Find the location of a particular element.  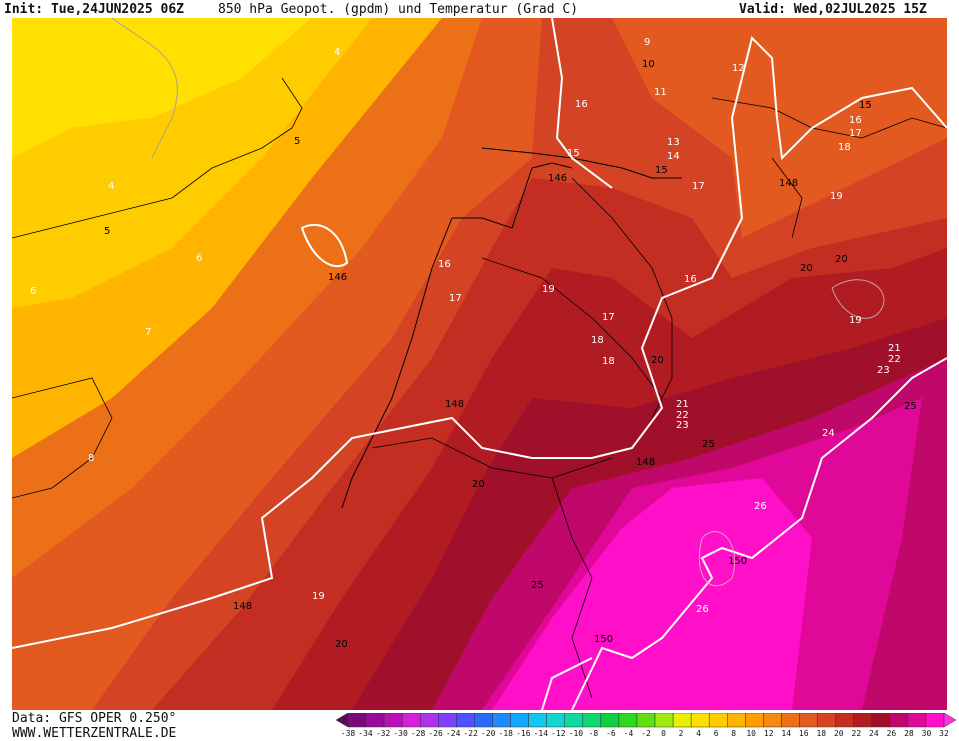

legend-tick-label: -4 is located at coordinates (628, 733).